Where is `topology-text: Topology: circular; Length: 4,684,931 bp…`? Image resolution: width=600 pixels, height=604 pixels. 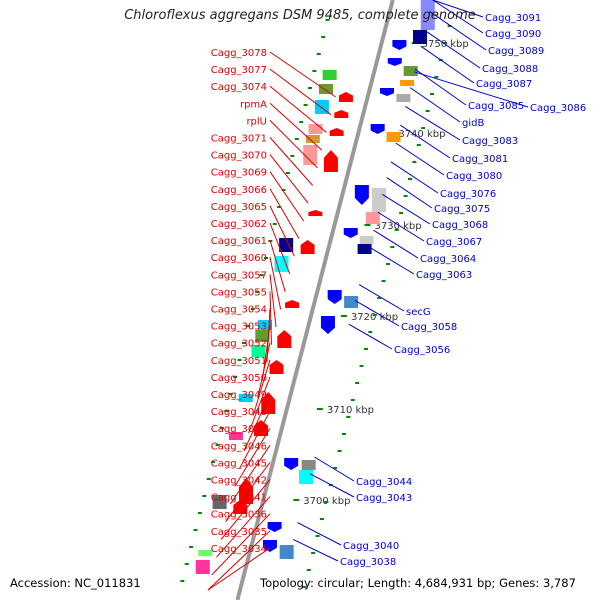
topology-text: Topology: circular; Length: 4,684,931 bp… is located at coordinates (418, 583).